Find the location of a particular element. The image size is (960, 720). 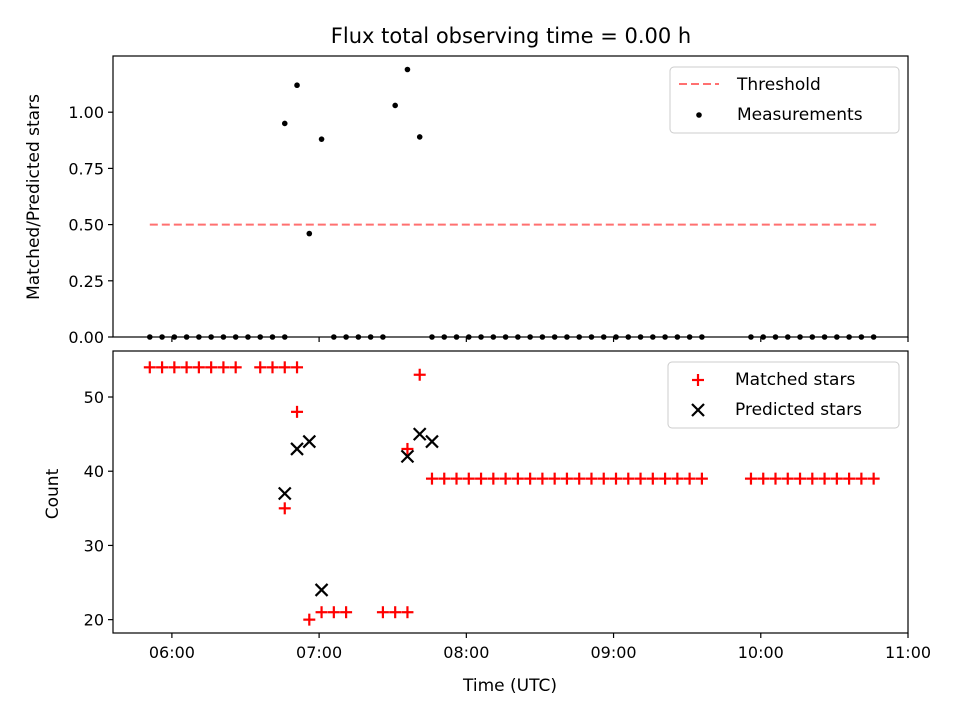

predicted-stars-legend-marker is located at coordinates (698, 410).